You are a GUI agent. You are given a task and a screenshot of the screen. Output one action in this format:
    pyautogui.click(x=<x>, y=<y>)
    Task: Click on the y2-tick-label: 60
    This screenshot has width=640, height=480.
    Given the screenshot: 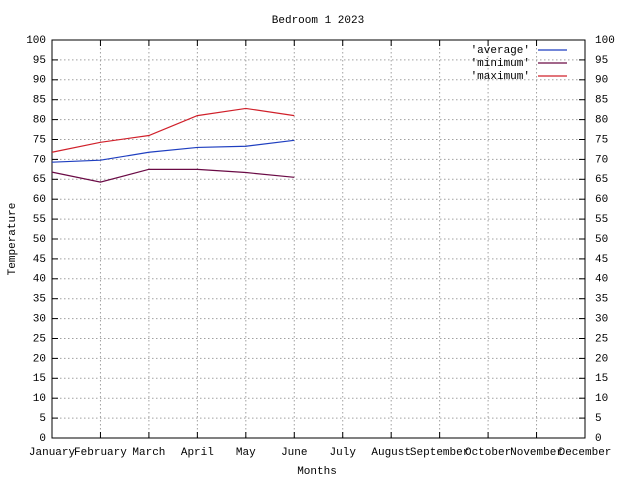 What is the action you would take?
    pyautogui.click(x=601, y=200)
    